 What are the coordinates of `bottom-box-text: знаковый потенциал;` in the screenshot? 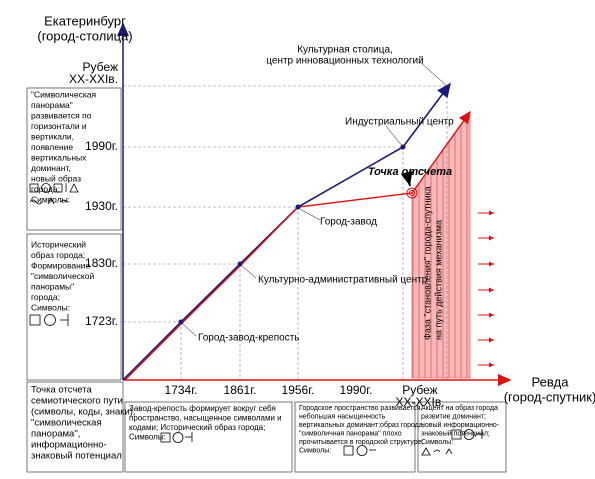 It's located at (455, 433).